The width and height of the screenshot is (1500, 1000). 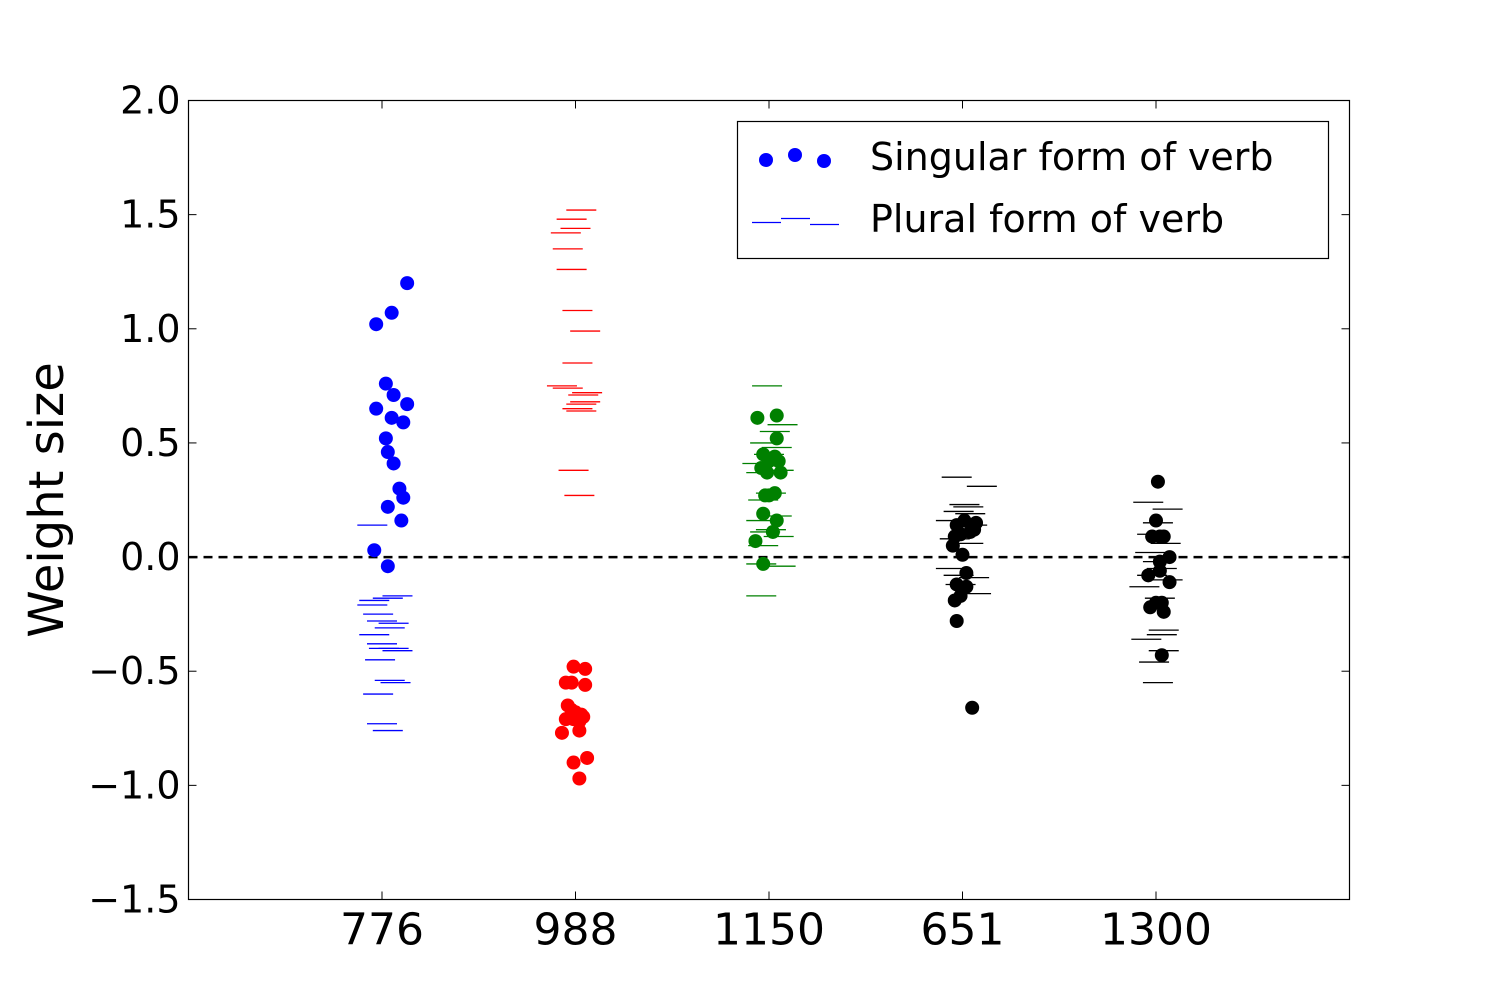 What do you see at coordinates (382, 930) in the screenshot?
I see `x-tick-label: 776` at bounding box center [382, 930].